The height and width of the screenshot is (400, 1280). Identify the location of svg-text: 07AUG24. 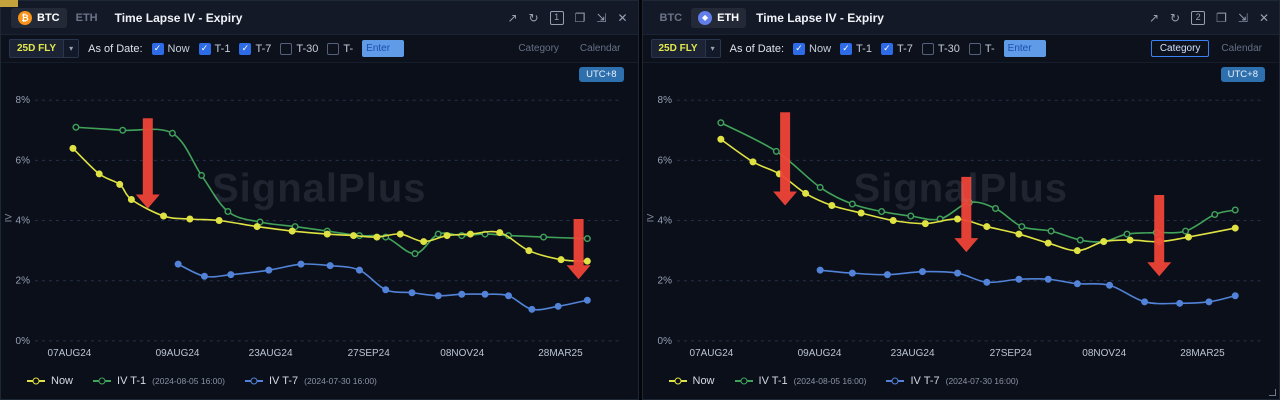
(711, 353).